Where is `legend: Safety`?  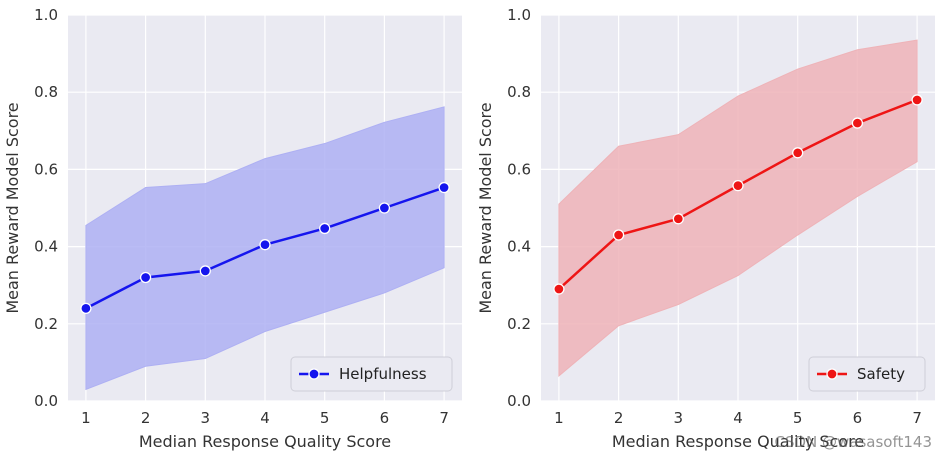
legend: Safety is located at coordinates (867, 374).